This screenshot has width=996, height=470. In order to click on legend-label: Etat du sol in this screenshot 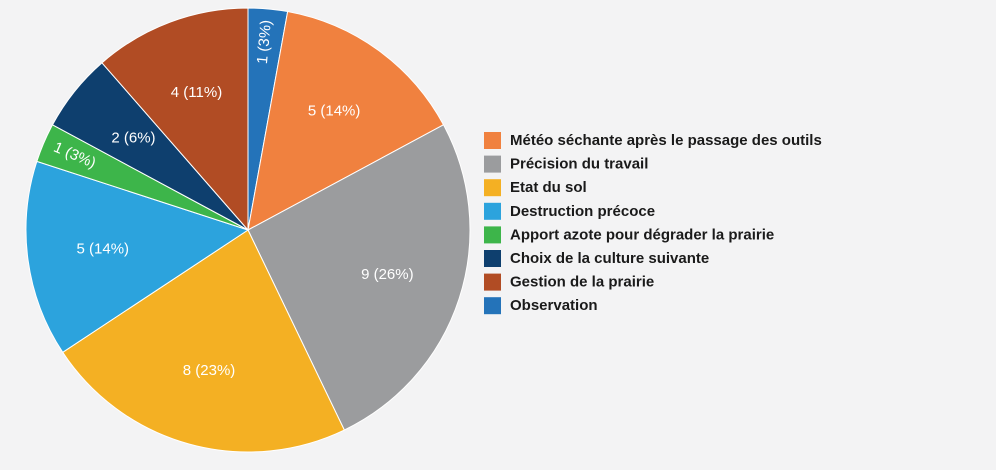, I will do `click(548, 187)`.